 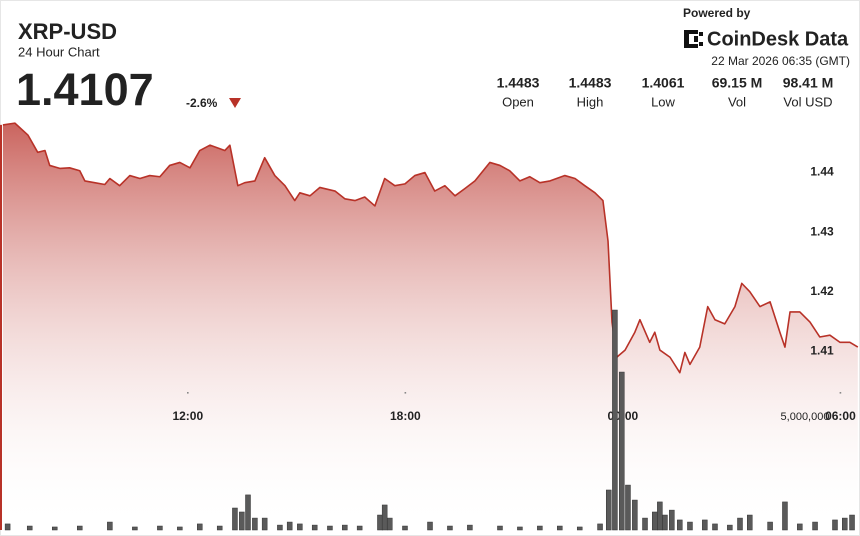 I want to click on stat-value: 1.4061, so click(x=663, y=83).